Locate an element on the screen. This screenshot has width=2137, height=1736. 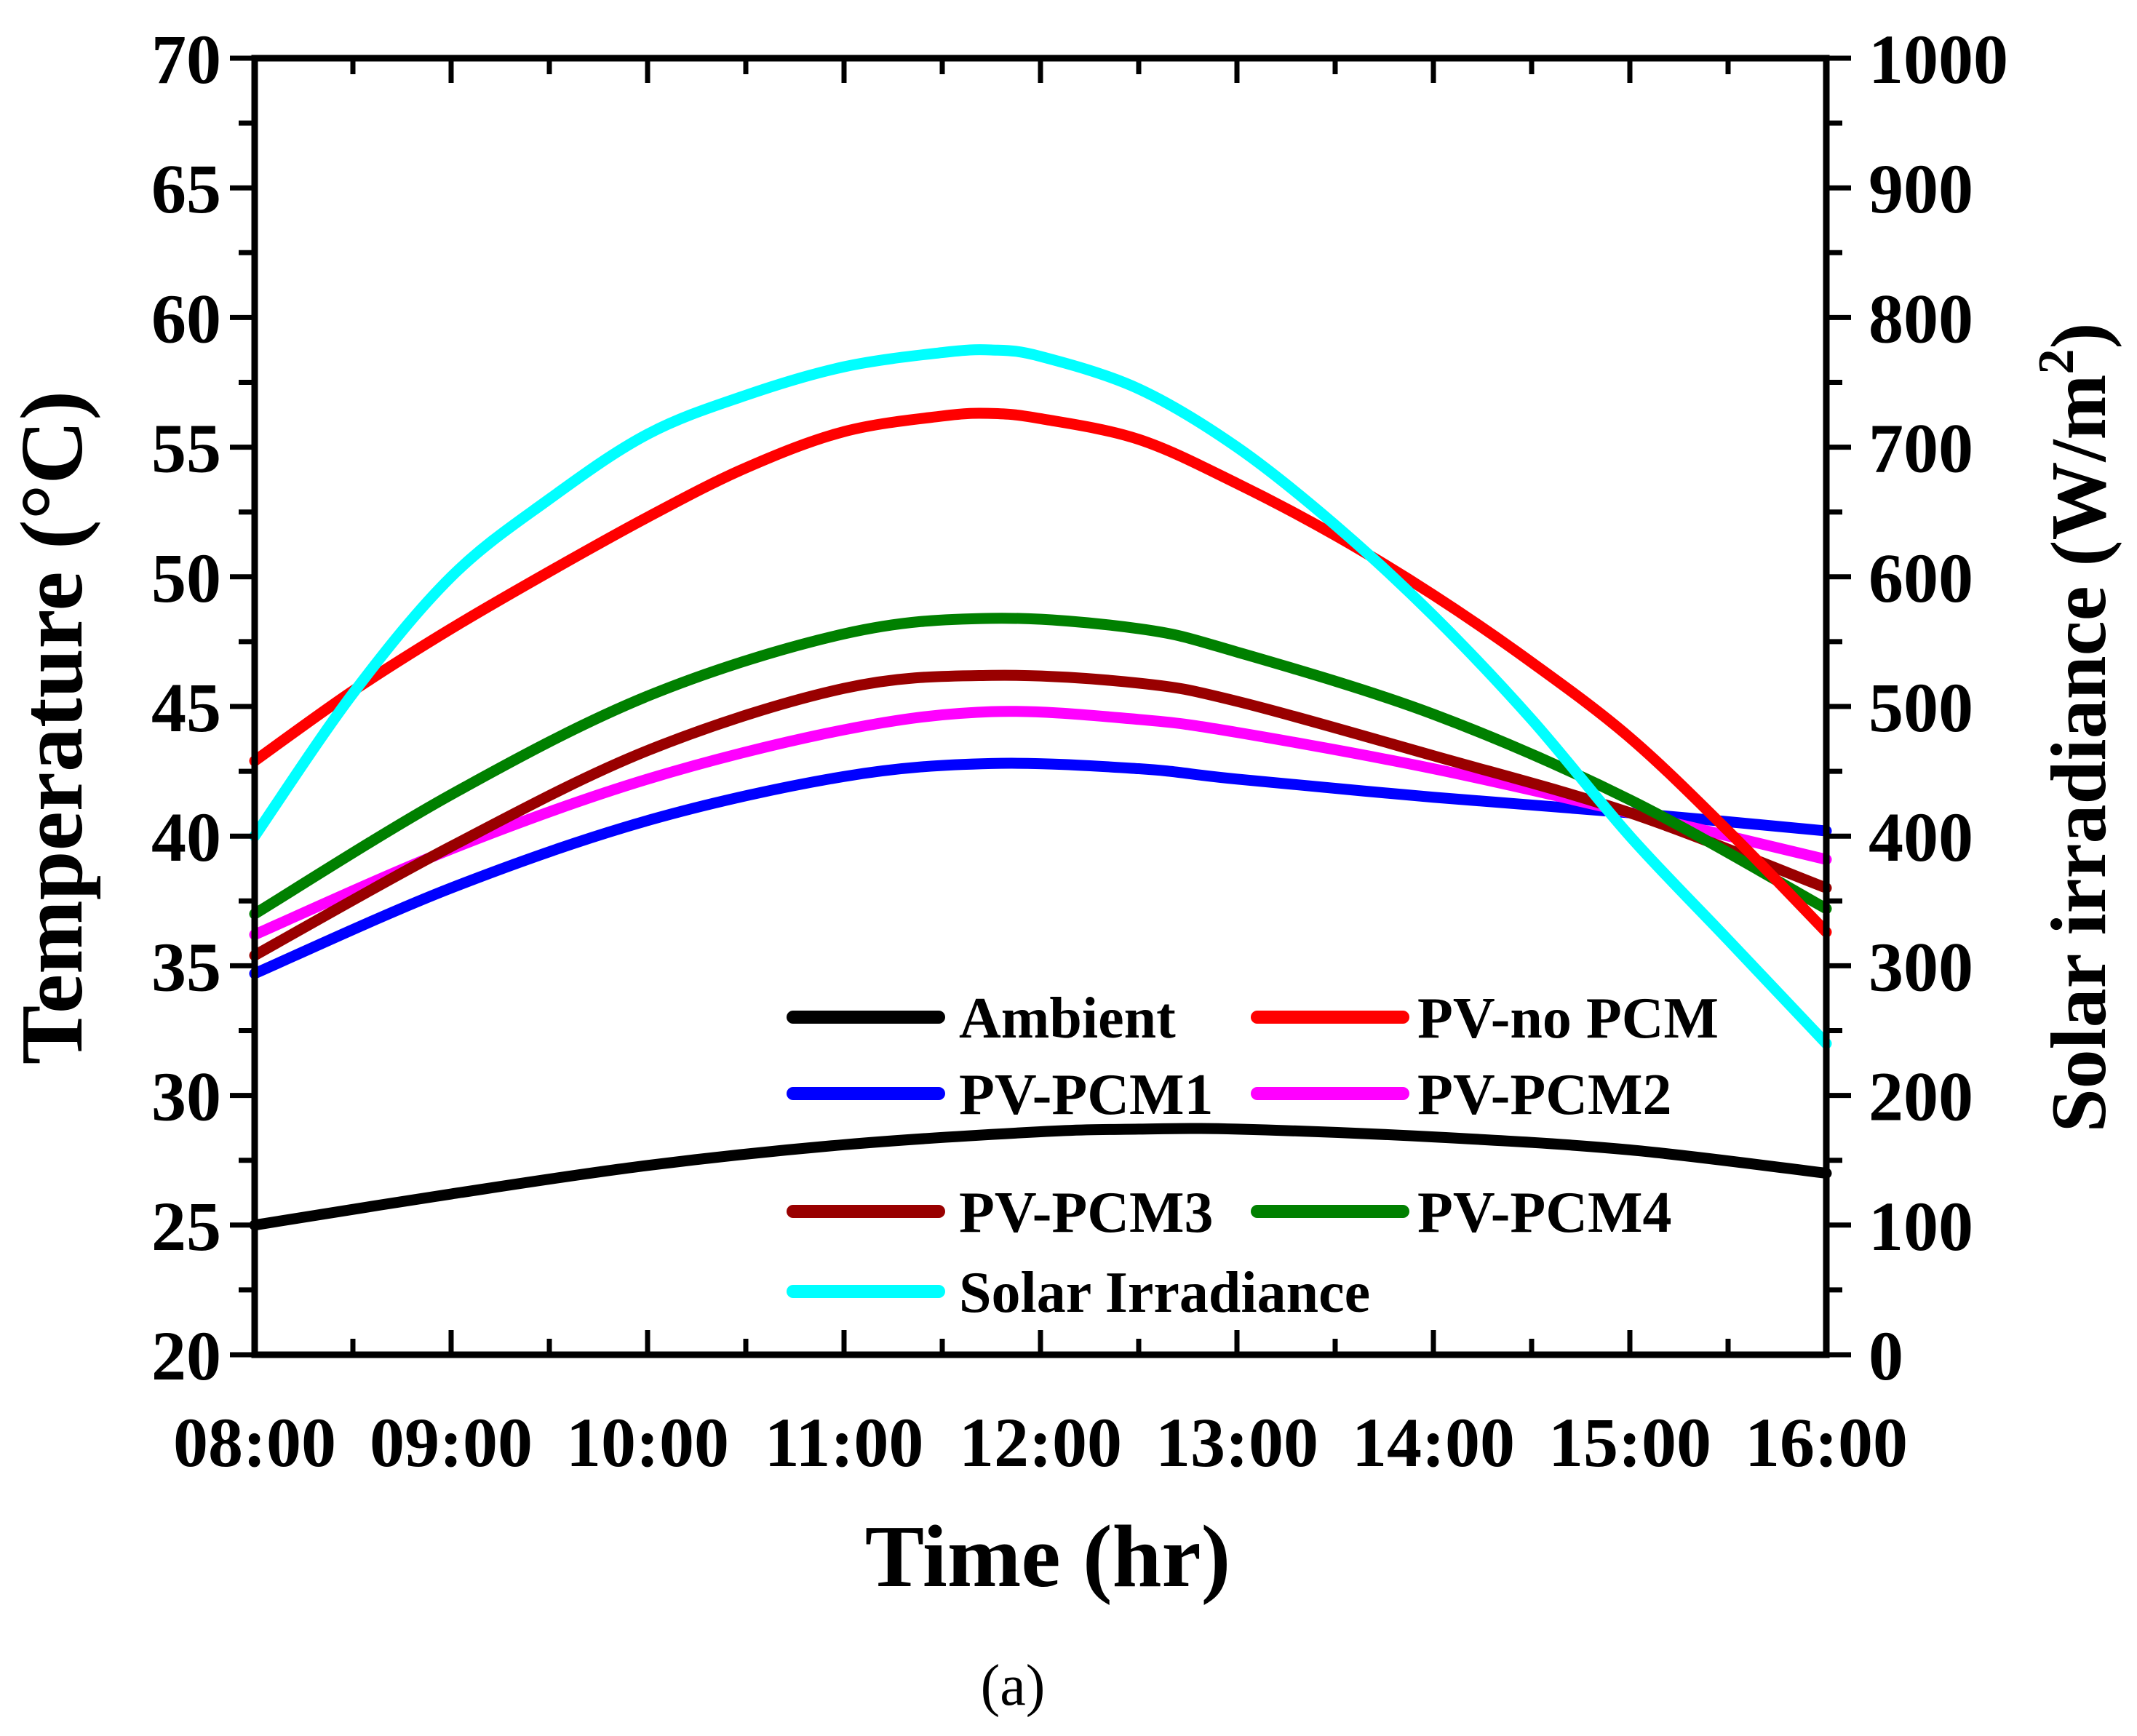
left-y-tick-label: 20 is located at coordinates (186, 1356).